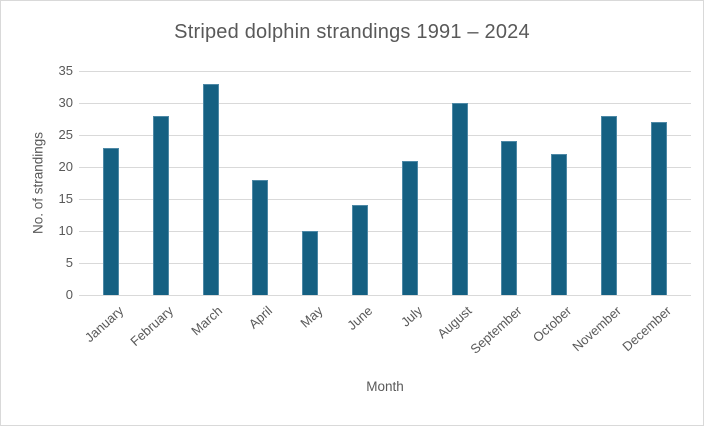 Image resolution: width=704 pixels, height=426 pixels. I want to click on x-axis-title: Month, so click(385, 386).